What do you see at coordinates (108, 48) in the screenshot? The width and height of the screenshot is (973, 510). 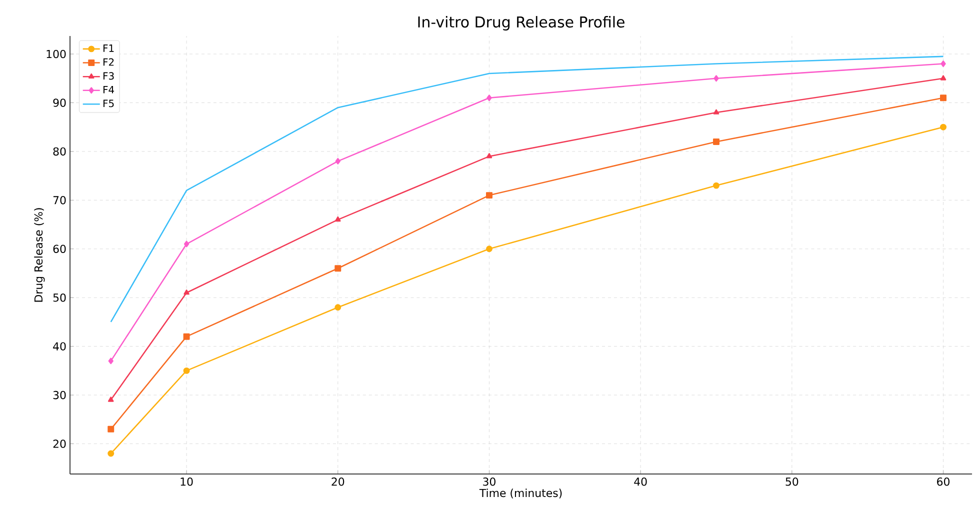 I see `legend-label: F1` at bounding box center [108, 48].